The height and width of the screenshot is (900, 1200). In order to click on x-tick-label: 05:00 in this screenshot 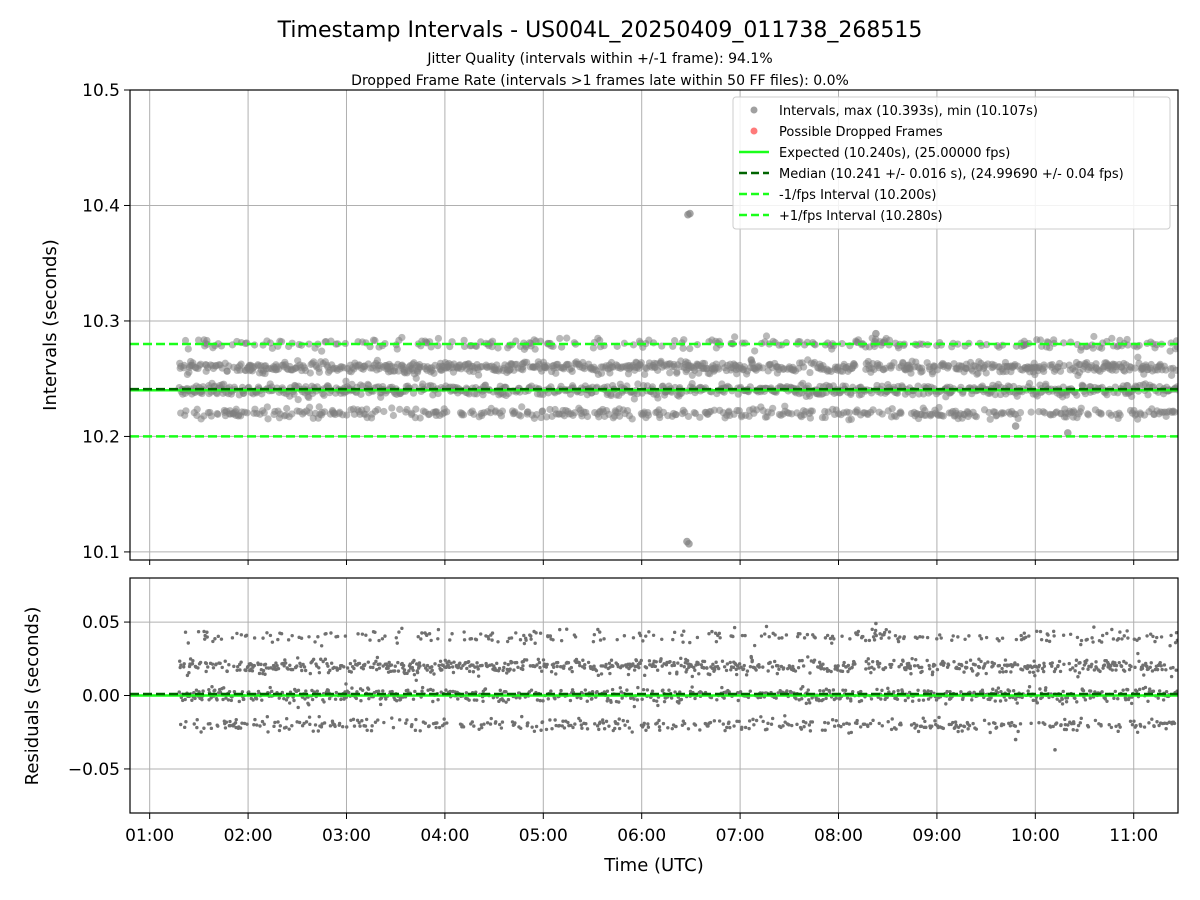, I will do `click(543, 836)`.